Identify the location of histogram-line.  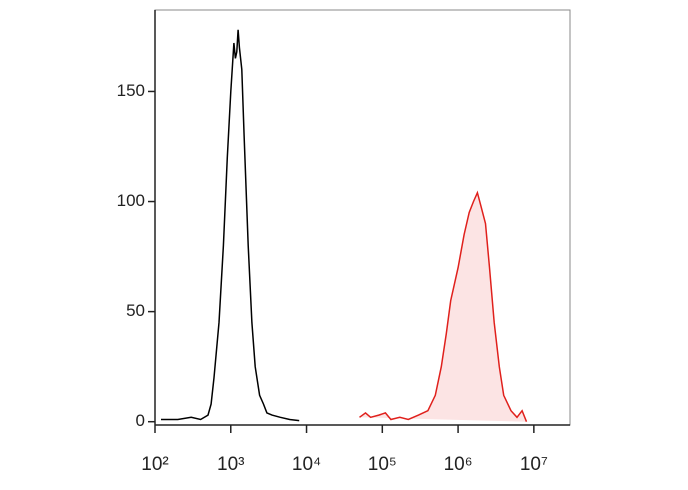
(443, 306).